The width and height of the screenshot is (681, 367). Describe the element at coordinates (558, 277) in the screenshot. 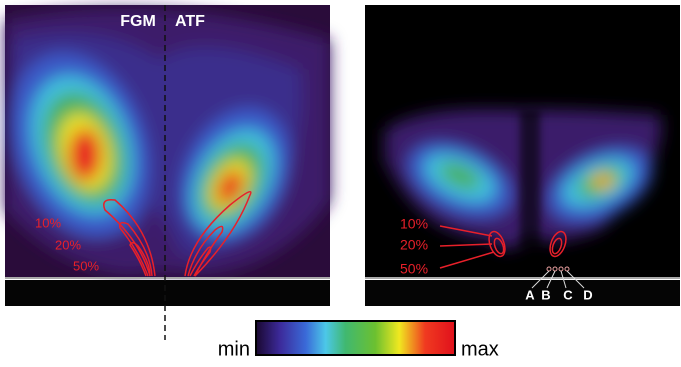

I see `point-markers` at that location.